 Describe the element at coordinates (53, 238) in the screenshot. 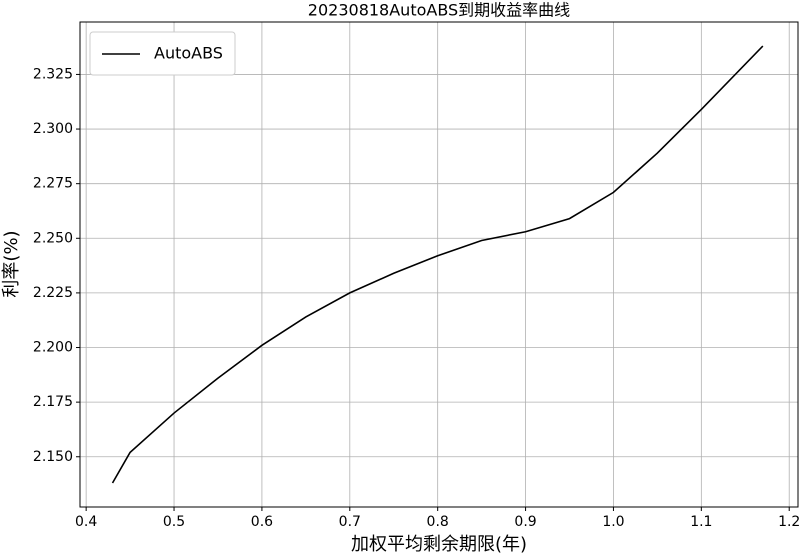

I see `y-tick-label: 2.250` at that location.